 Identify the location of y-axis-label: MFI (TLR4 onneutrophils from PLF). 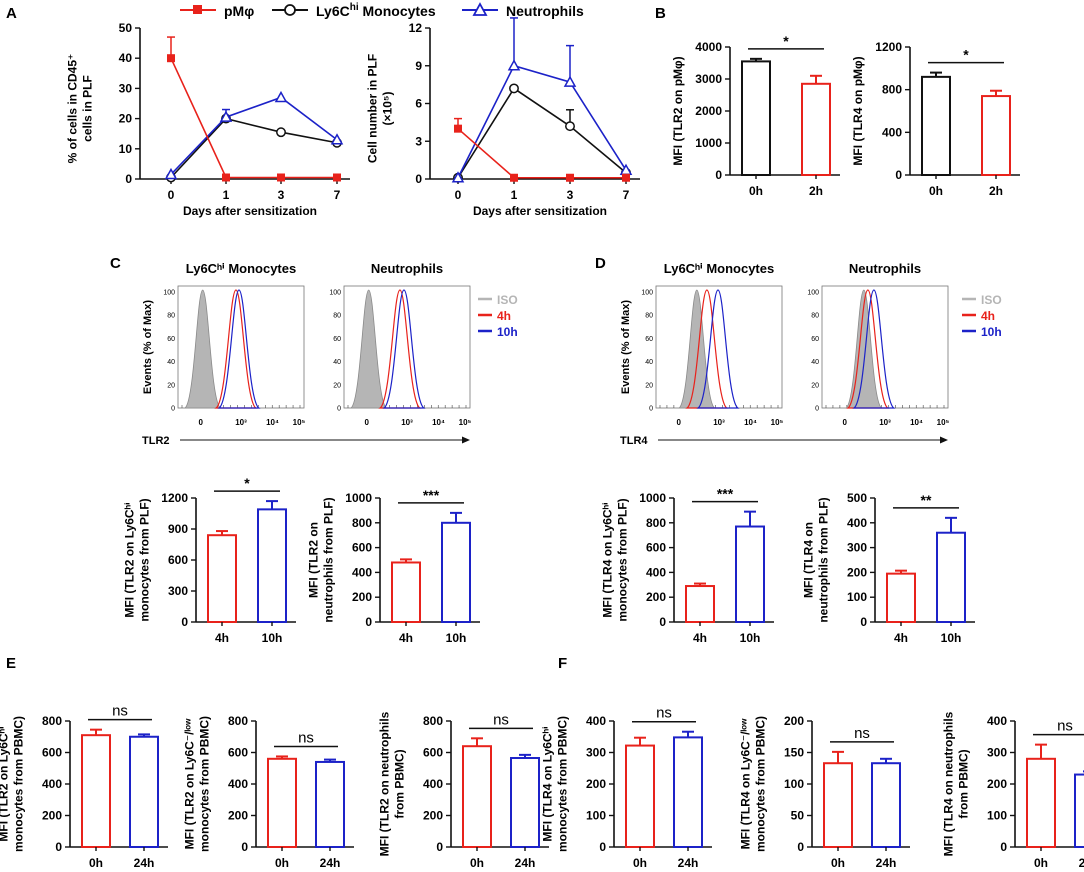
(816, 559).